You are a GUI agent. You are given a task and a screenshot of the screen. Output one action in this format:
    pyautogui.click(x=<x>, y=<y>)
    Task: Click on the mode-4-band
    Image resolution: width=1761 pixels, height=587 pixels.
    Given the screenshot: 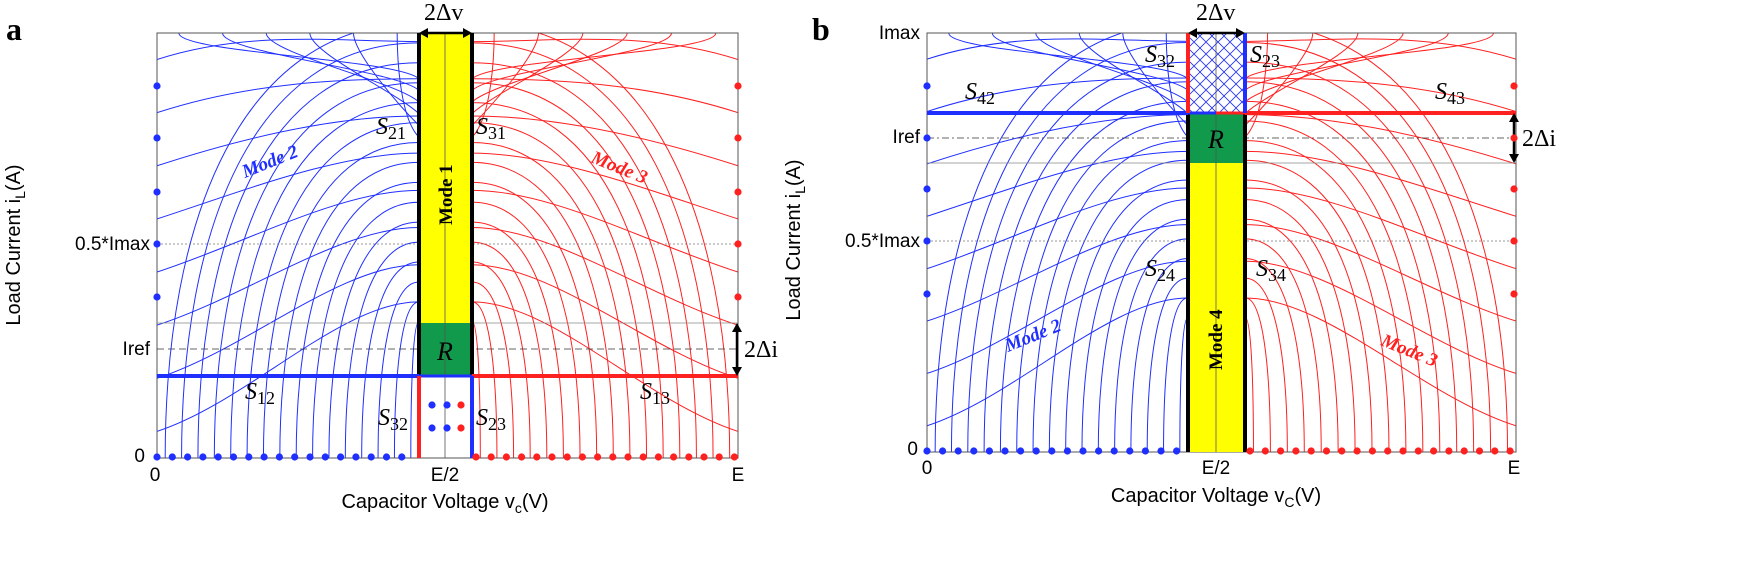 What is the action you would take?
    pyautogui.click(x=1216, y=307)
    